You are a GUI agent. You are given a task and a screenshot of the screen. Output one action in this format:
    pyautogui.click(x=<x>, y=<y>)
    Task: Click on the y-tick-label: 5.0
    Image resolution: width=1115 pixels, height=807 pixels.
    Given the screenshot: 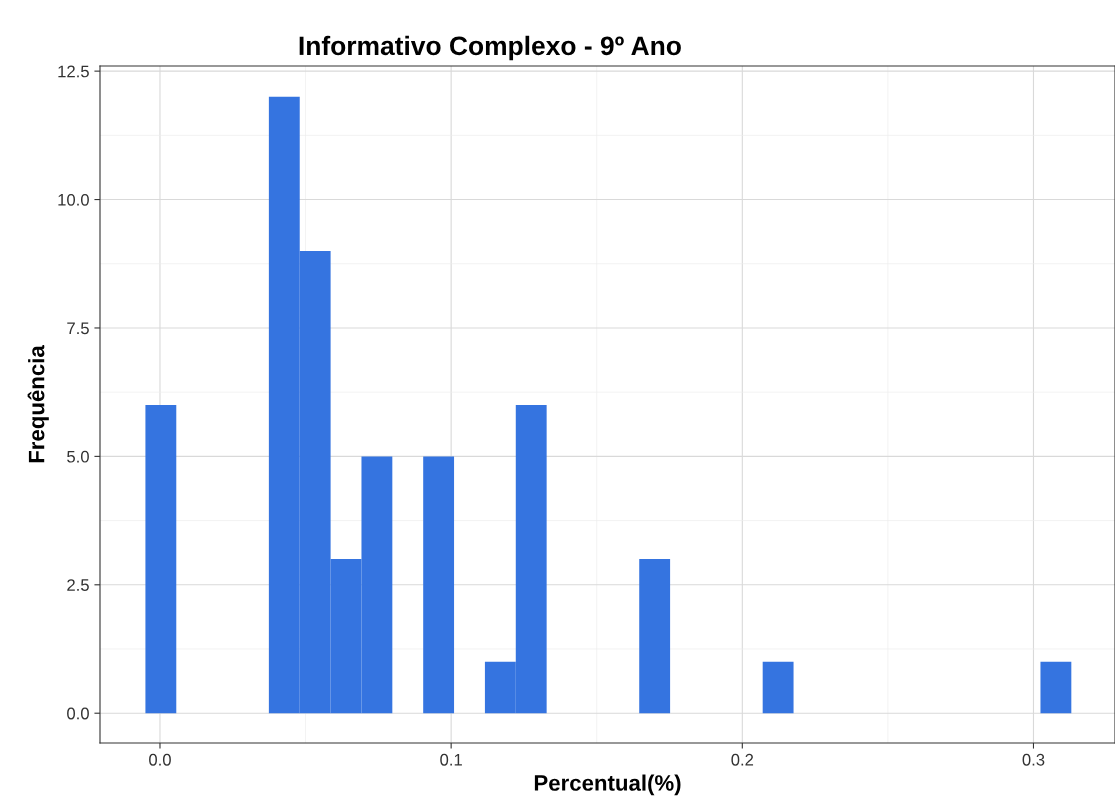 What is the action you would take?
    pyautogui.click(x=78, y=456)
    